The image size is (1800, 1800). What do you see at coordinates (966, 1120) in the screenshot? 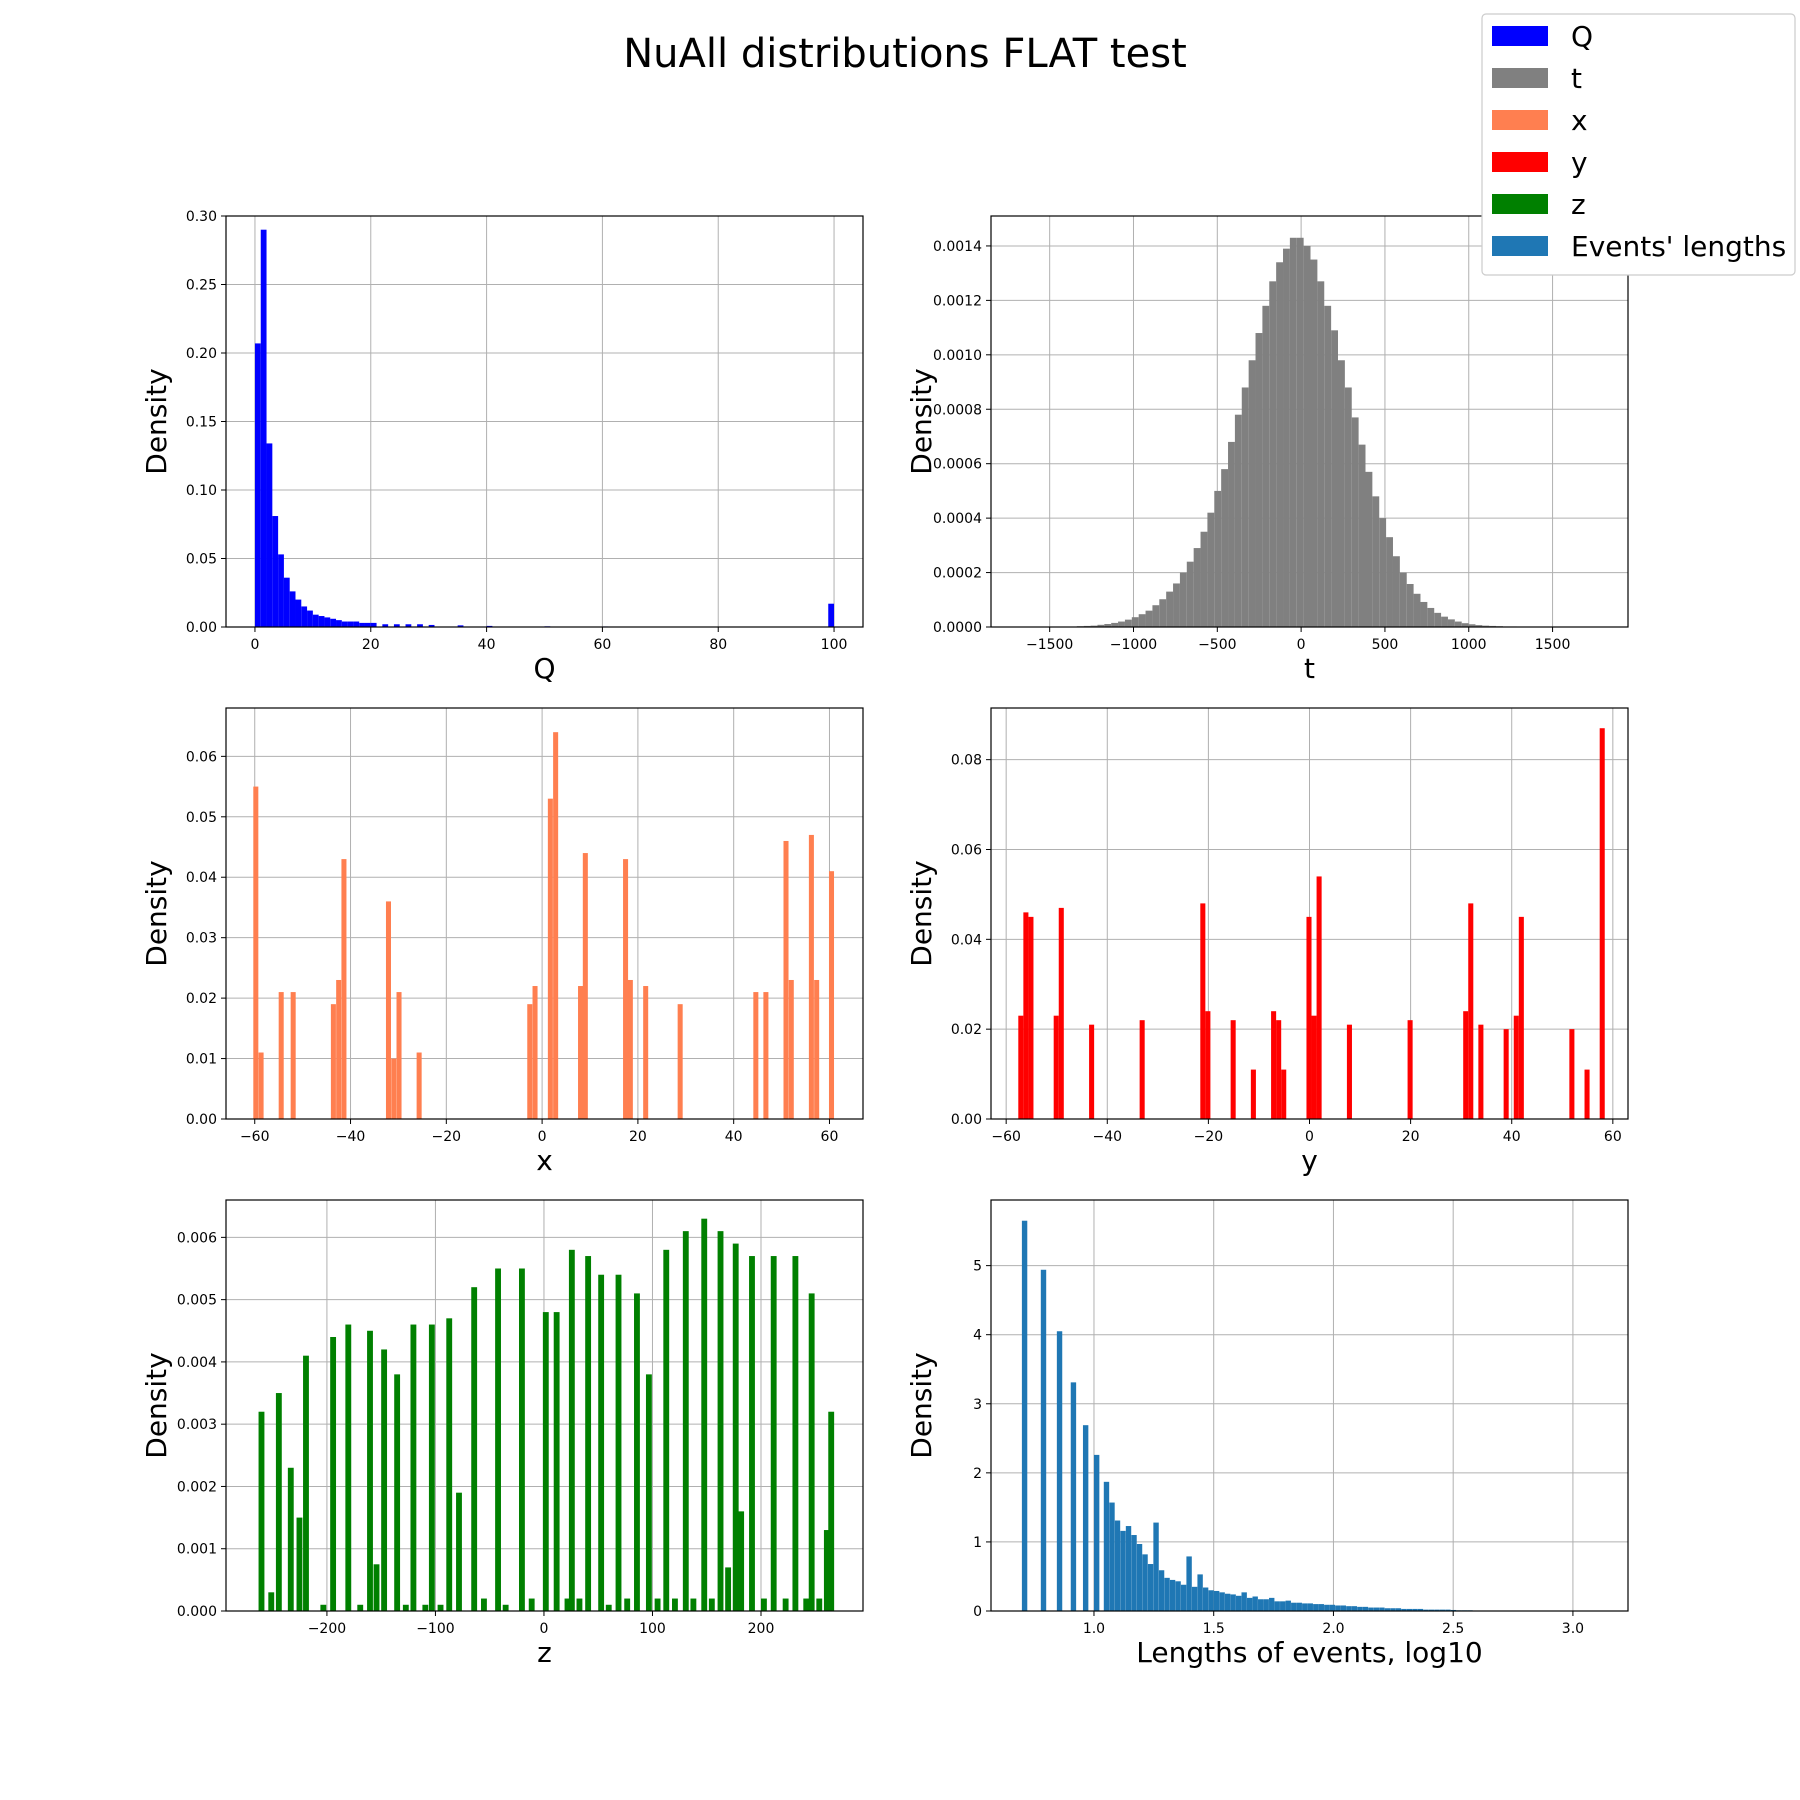
I see `y-tick-label: 0.00` at bounding box center [966, 1120].